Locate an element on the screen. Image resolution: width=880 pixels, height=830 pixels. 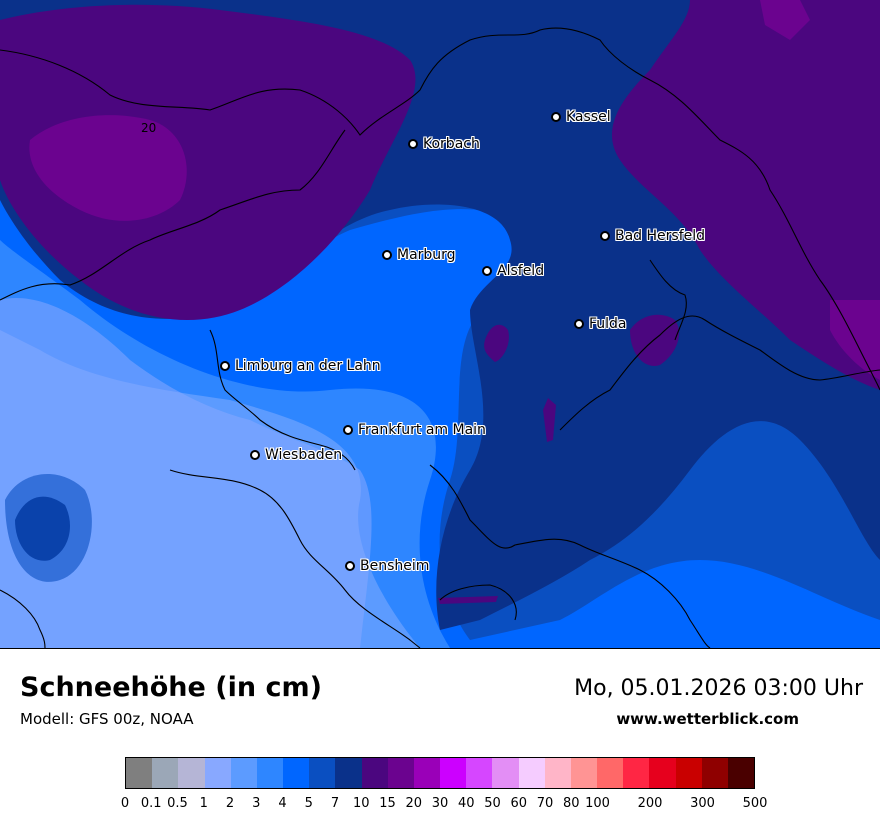
legend-tick-label: 500 is located at coordinates (755, 803).